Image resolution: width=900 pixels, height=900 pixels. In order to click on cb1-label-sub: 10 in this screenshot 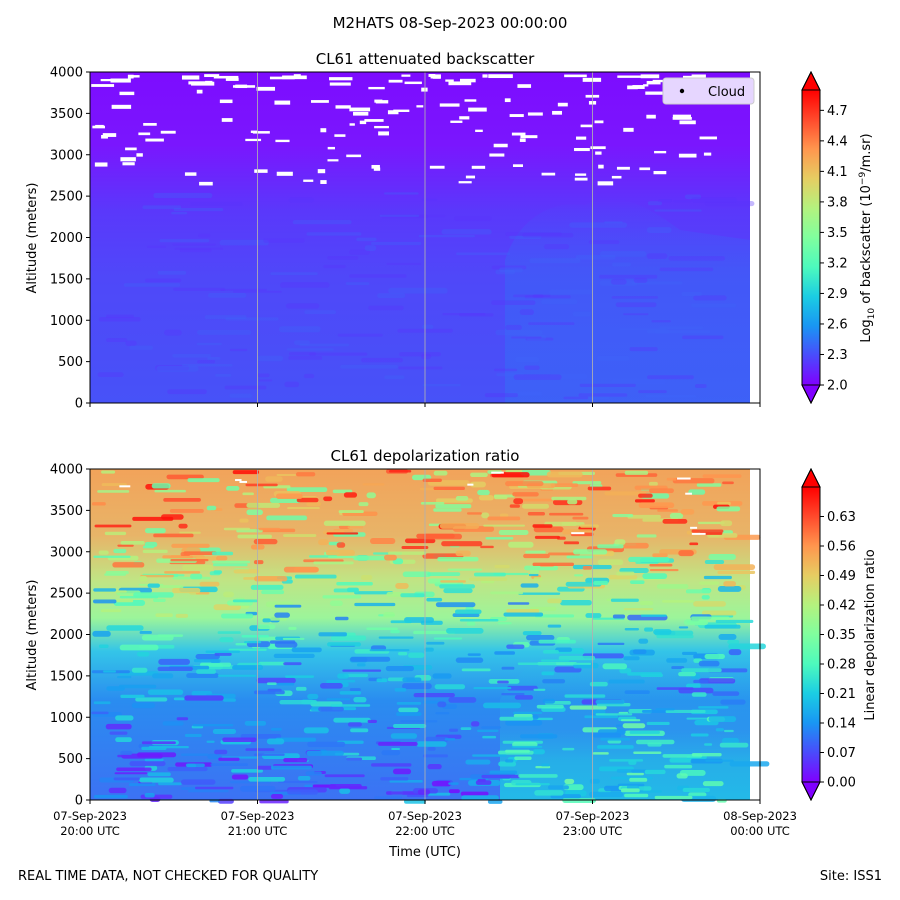, I will do `click(872, 314)`.